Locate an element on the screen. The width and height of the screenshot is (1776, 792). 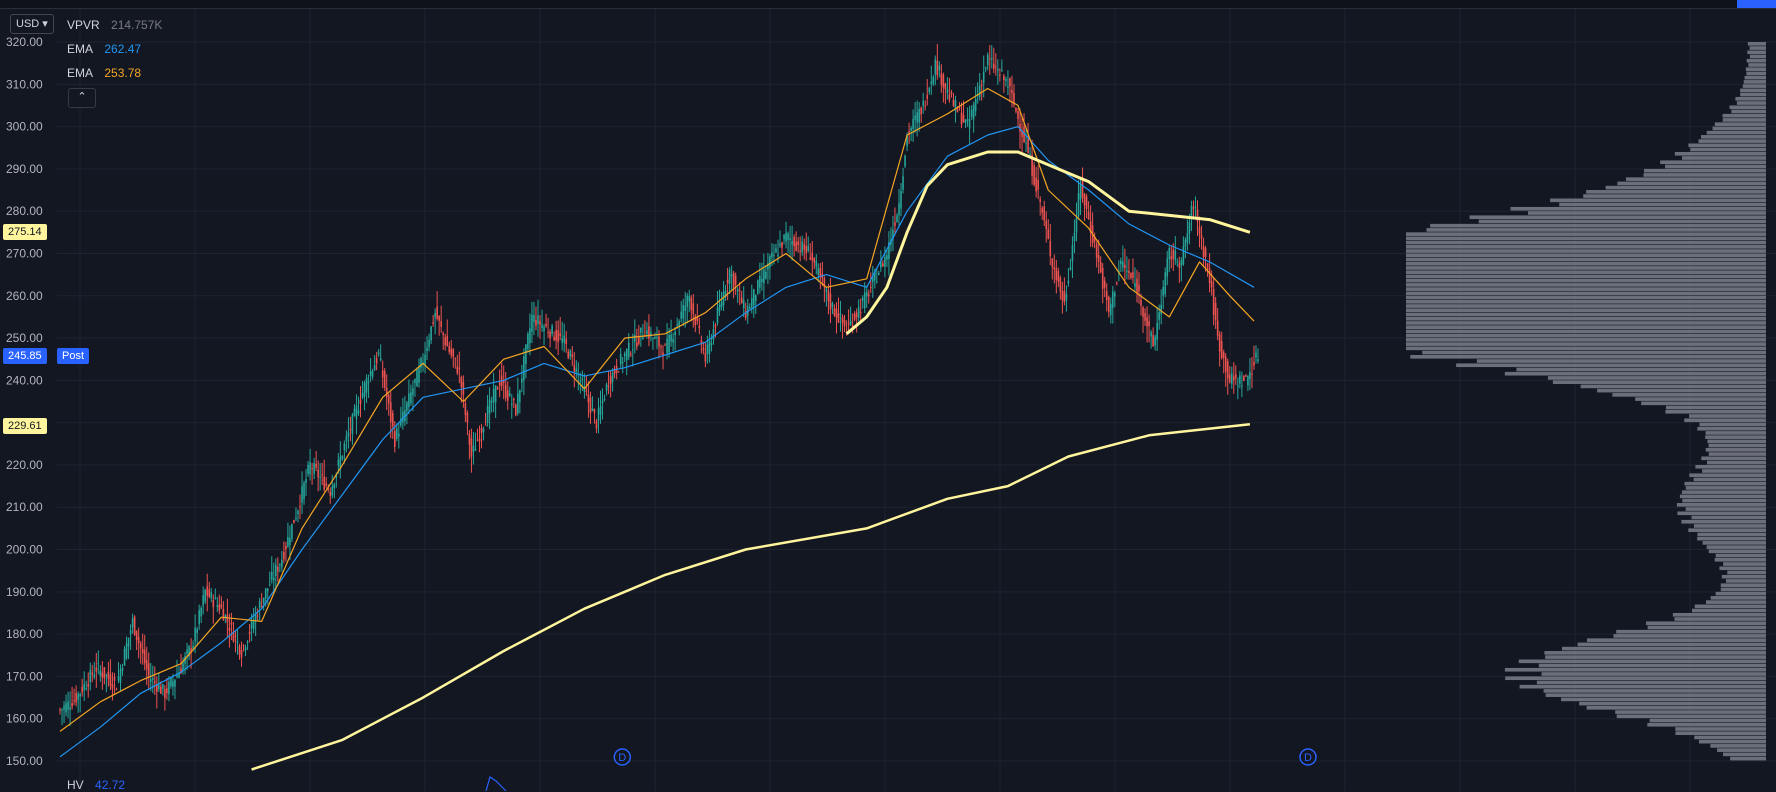
collapse-legend-button: ⌃ is located at coordinates (82, 98).